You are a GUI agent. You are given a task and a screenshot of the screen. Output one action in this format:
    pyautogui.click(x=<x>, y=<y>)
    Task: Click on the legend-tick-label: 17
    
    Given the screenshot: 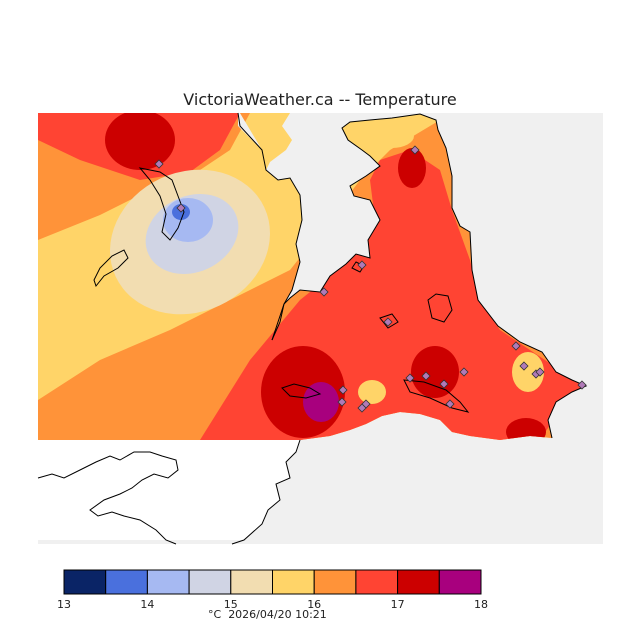 What is the action you would take?
    pyautogui.click(x=398, y=604)
    